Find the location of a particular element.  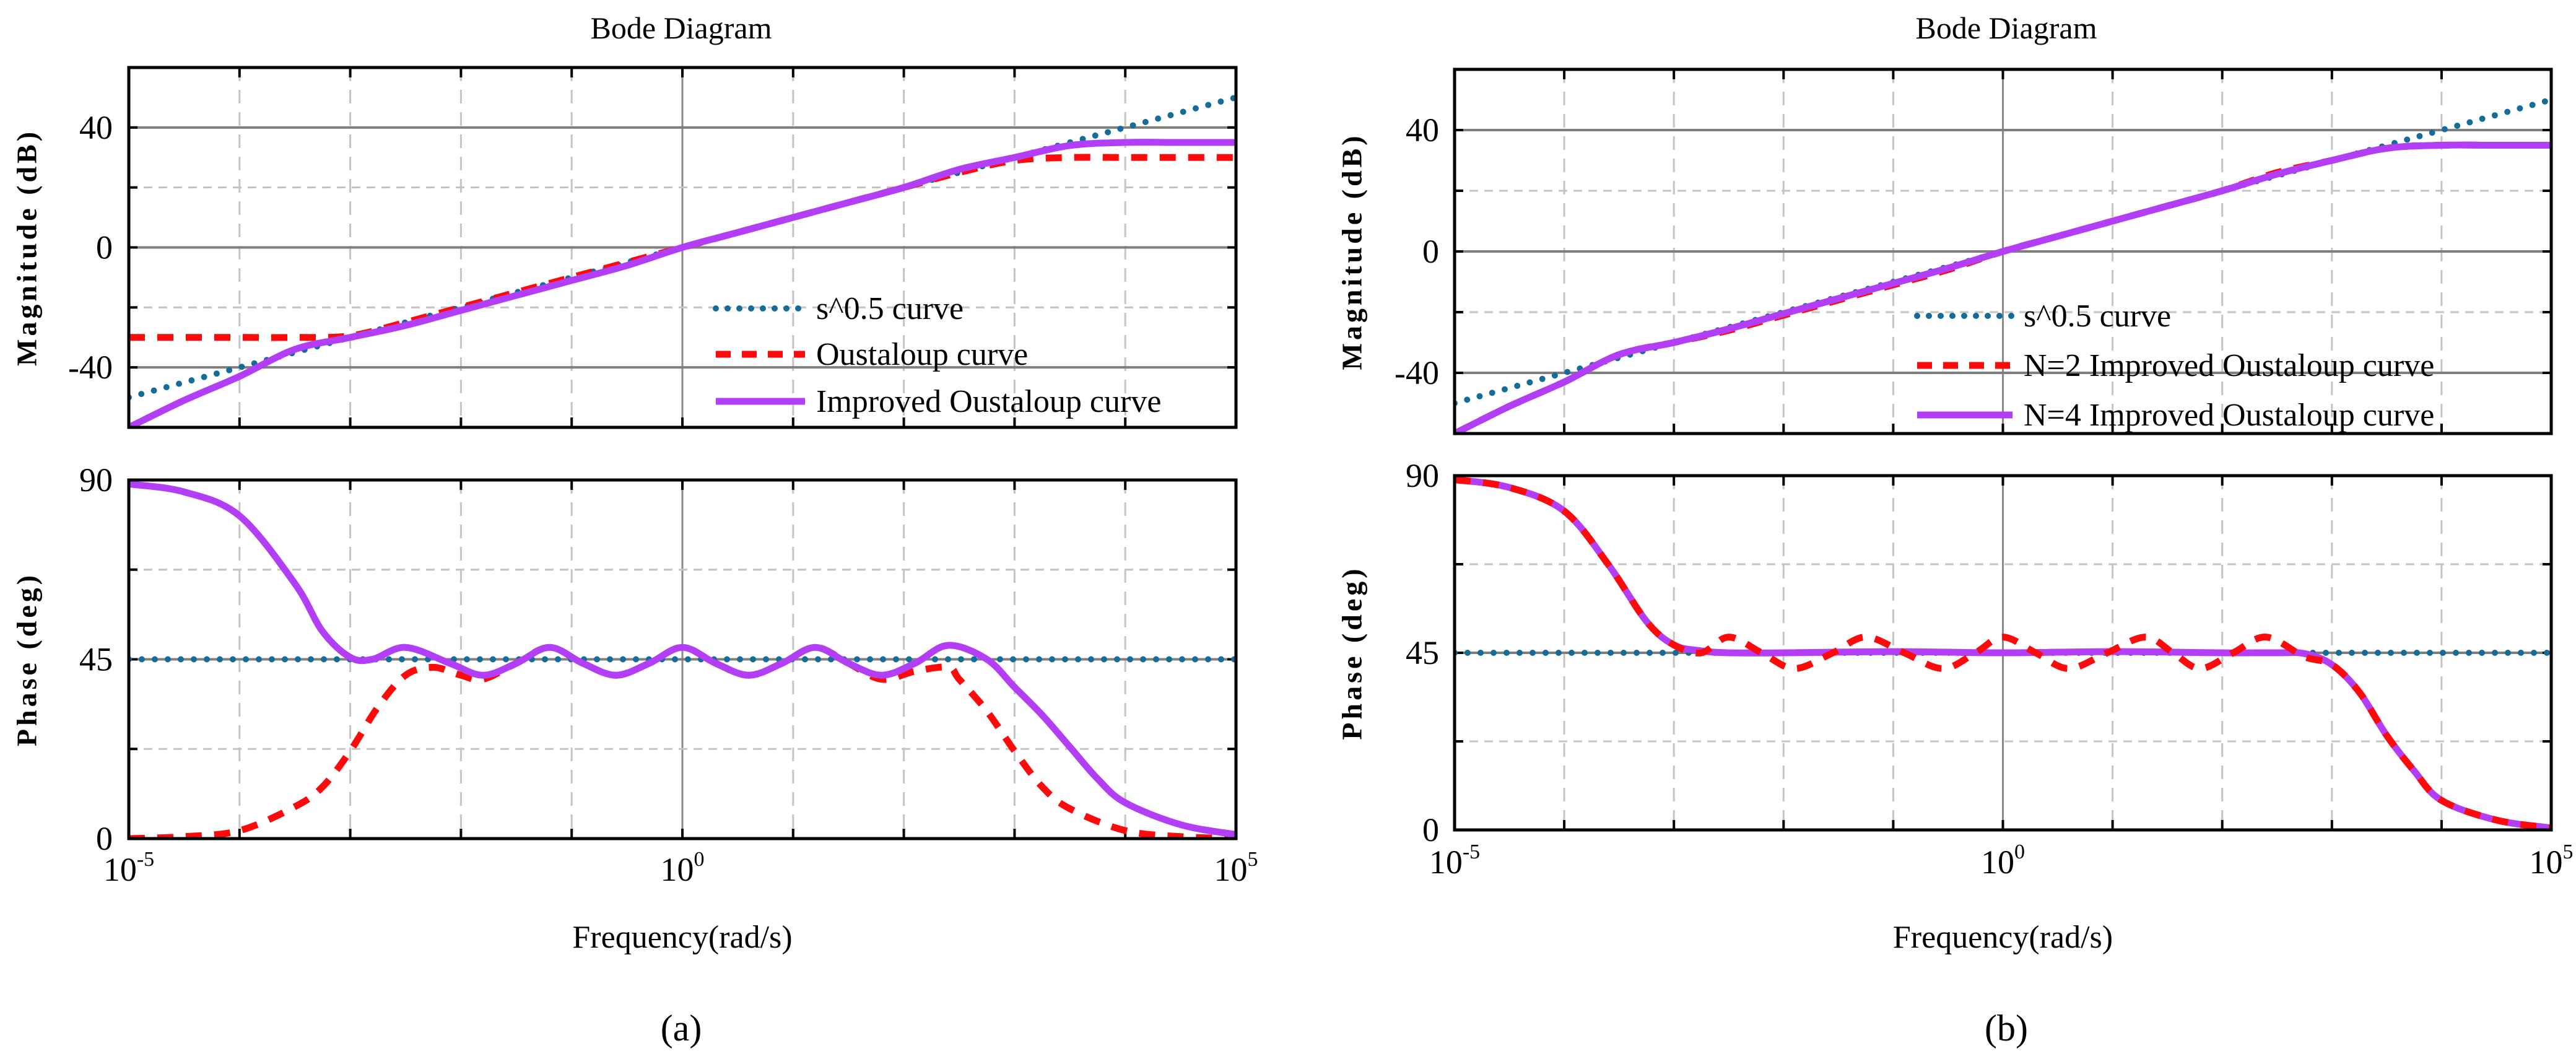

magnitude-series-oustaloup-curve is located at coordinates (682, 247).